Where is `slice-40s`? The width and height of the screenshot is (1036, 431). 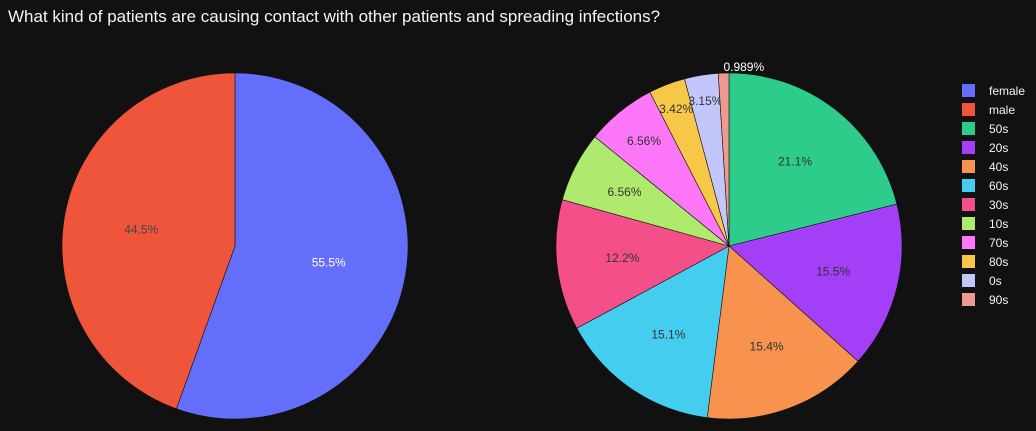
slice-40s is located at coordinates (782, 332).